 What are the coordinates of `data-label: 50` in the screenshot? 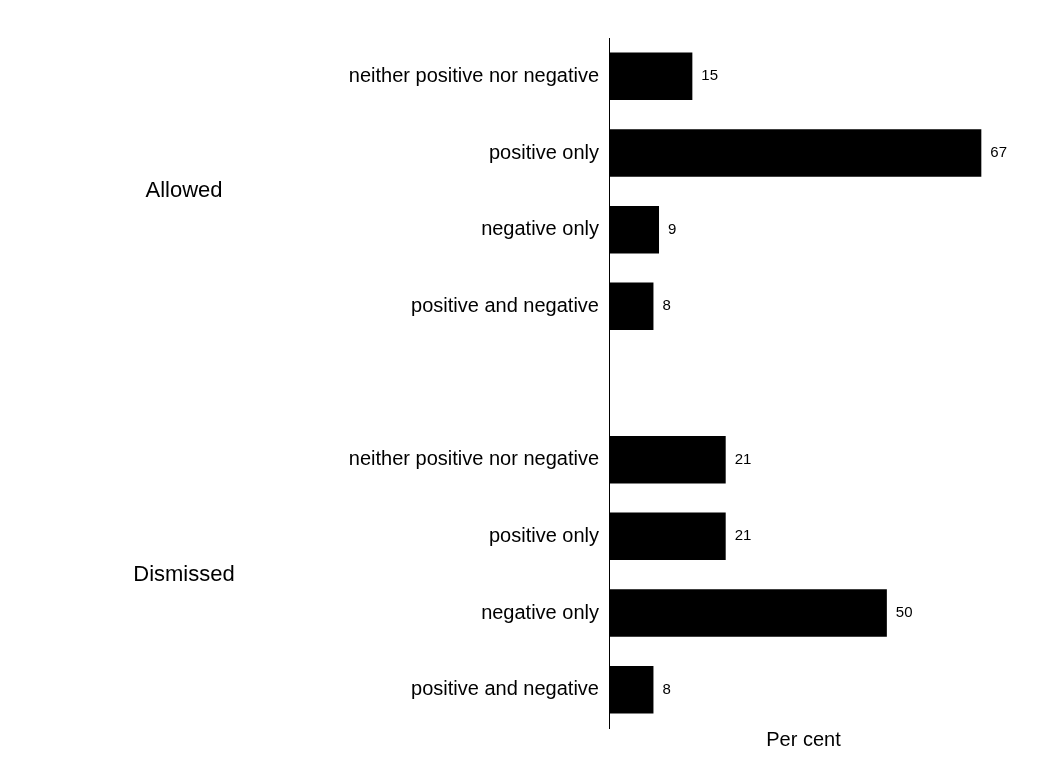 It's located at (904, 612).